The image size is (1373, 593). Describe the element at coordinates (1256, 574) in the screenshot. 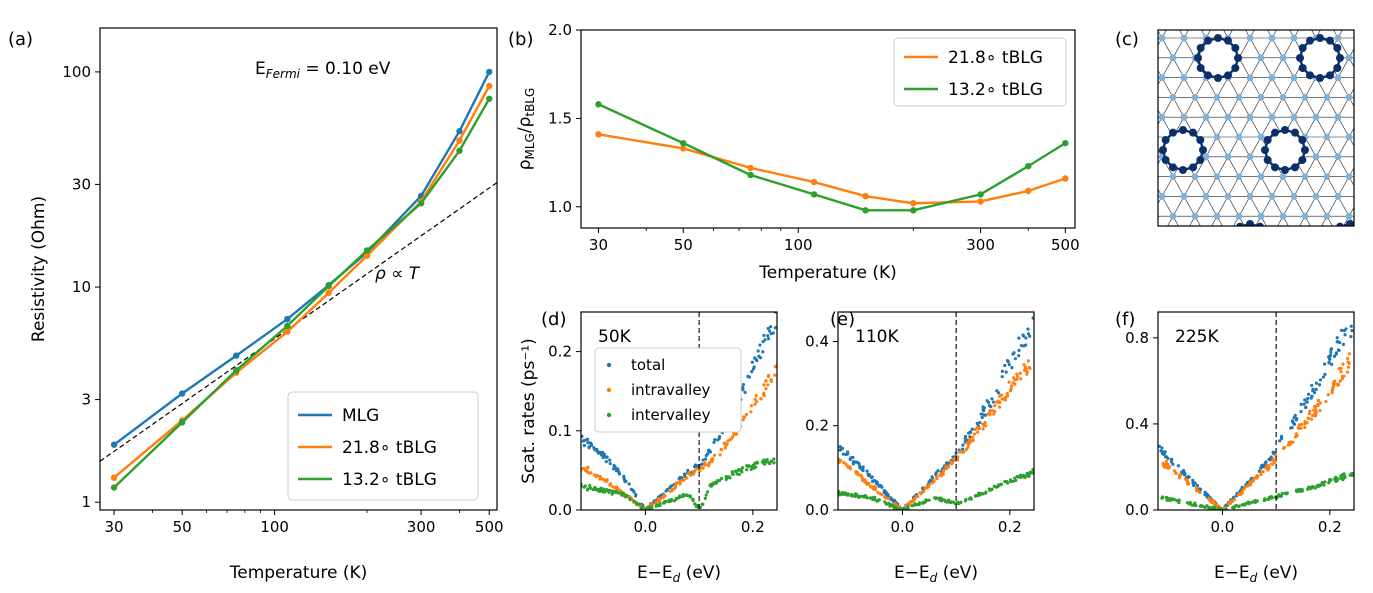

I see `x-axis-label-f: E−Ed (eV)` at that location.